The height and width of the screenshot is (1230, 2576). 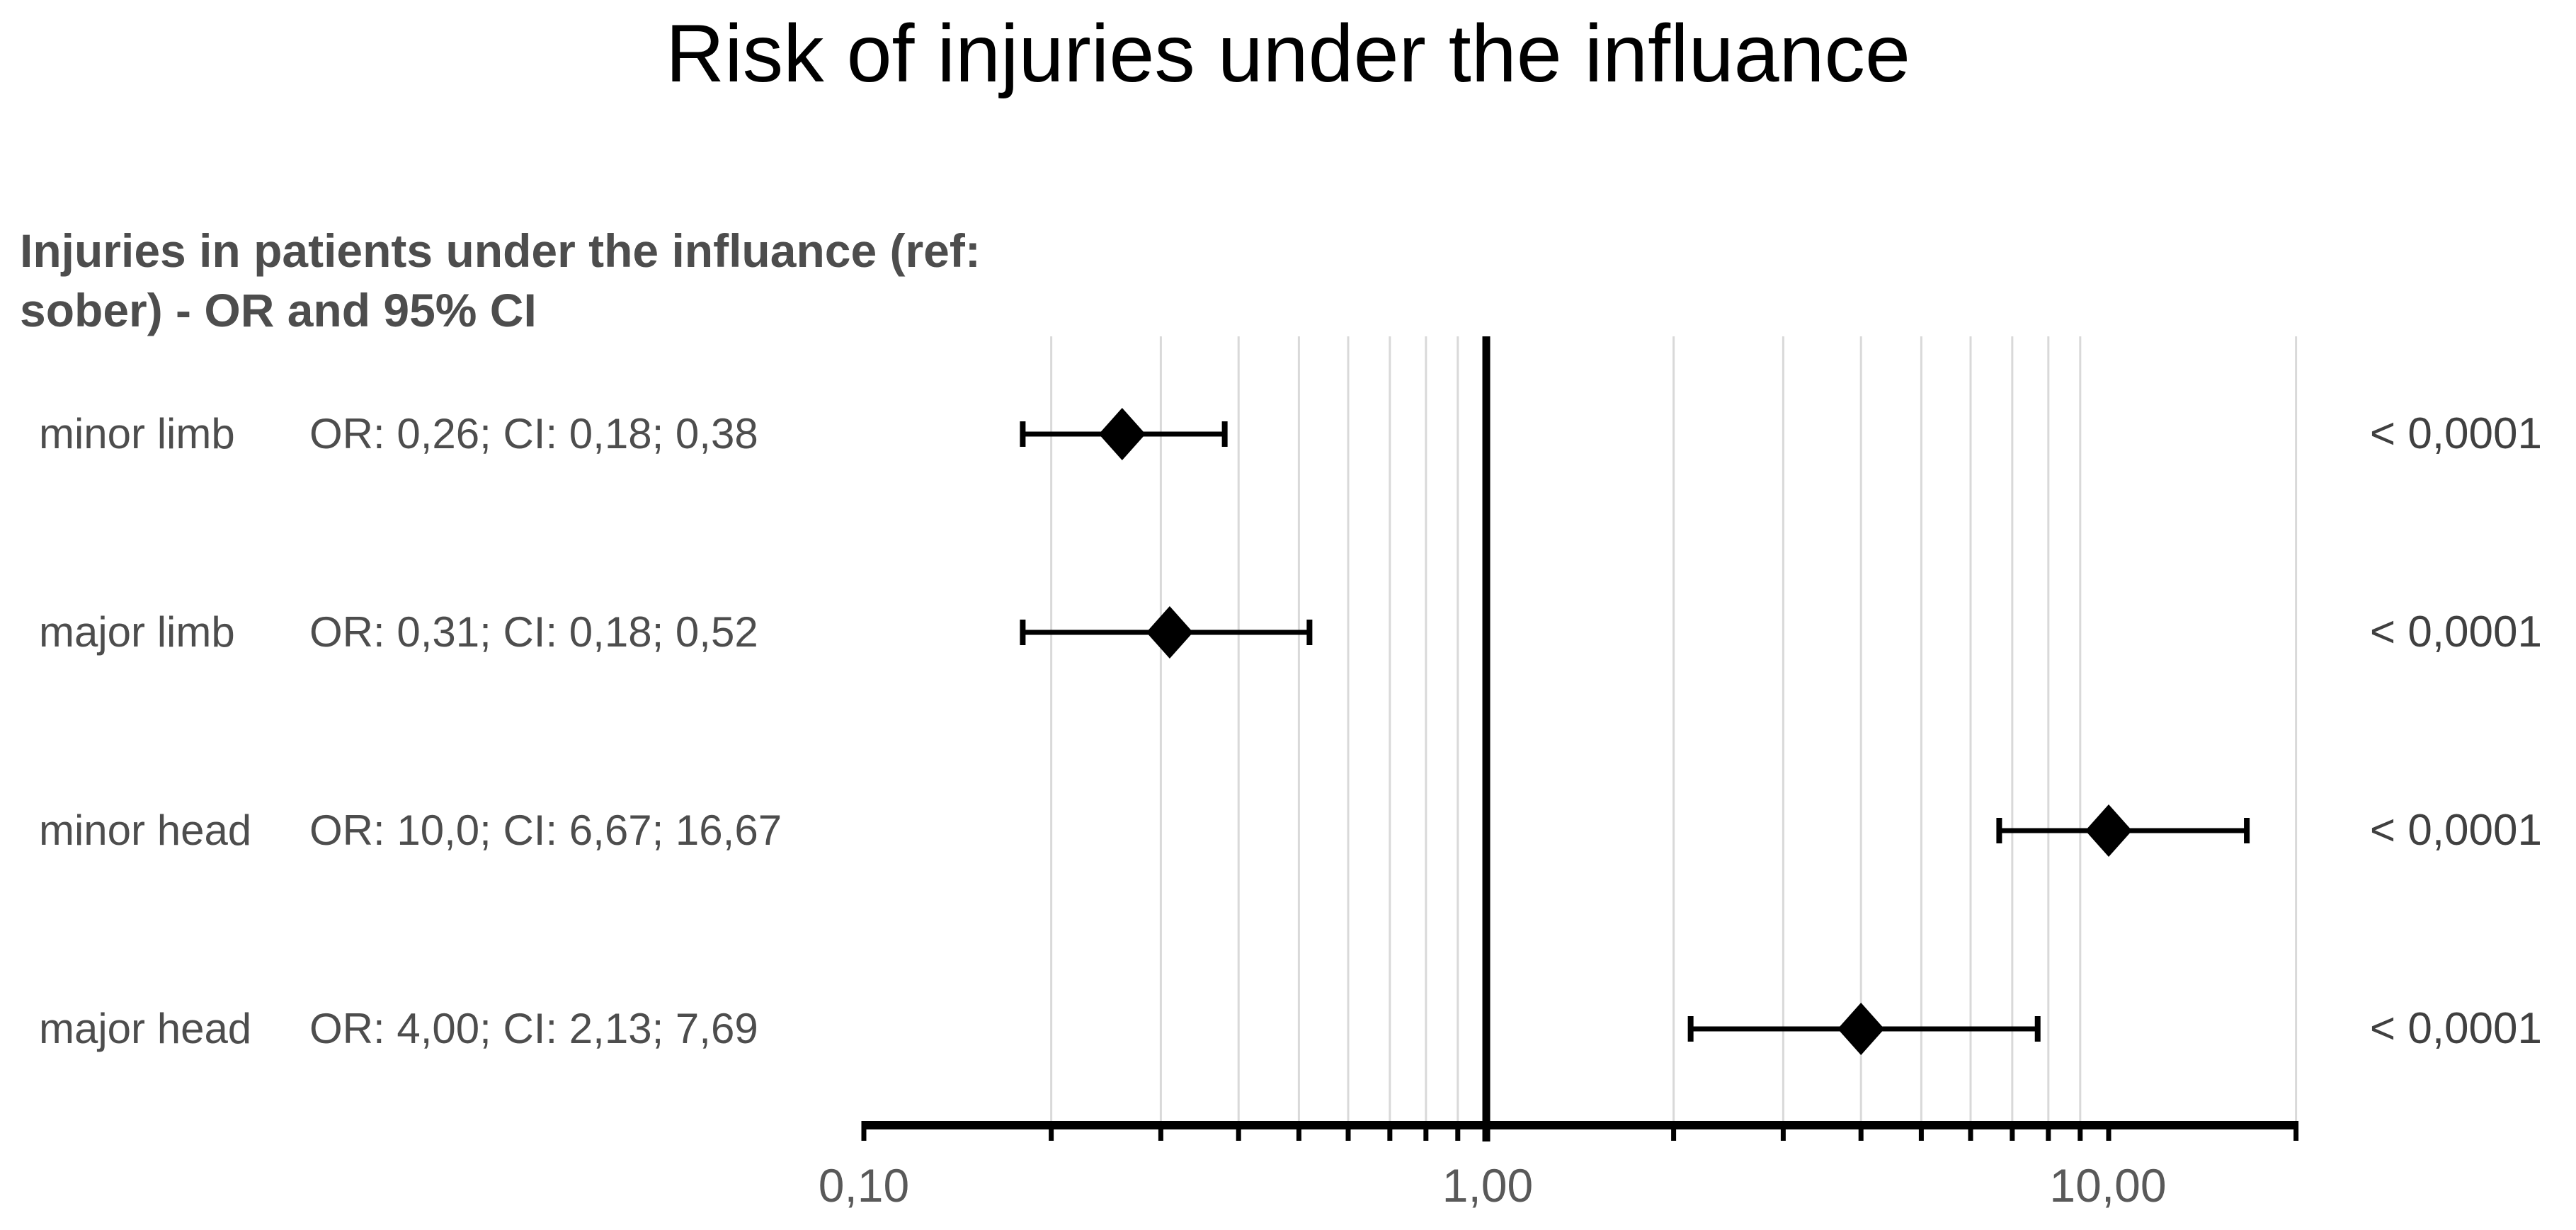 I want to click on chart-title: Risk of injuries under the influance, so click(x=1288, y=53).